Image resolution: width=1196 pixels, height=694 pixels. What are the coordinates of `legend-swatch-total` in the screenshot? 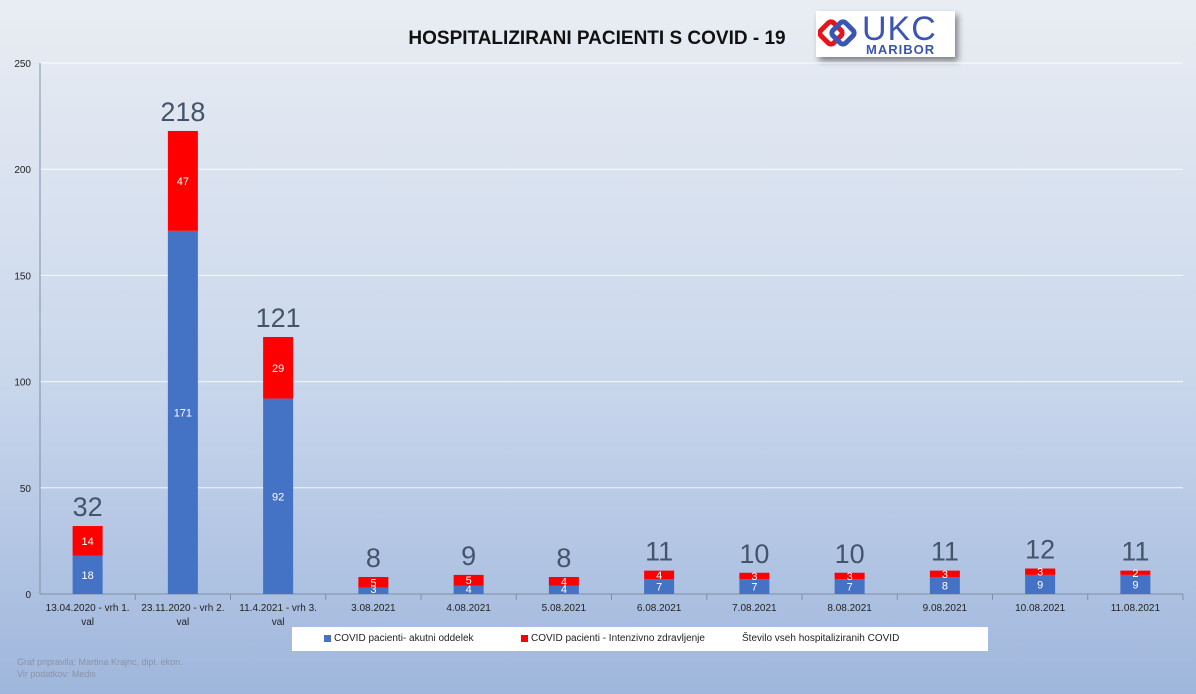 It's located at (735, 638).